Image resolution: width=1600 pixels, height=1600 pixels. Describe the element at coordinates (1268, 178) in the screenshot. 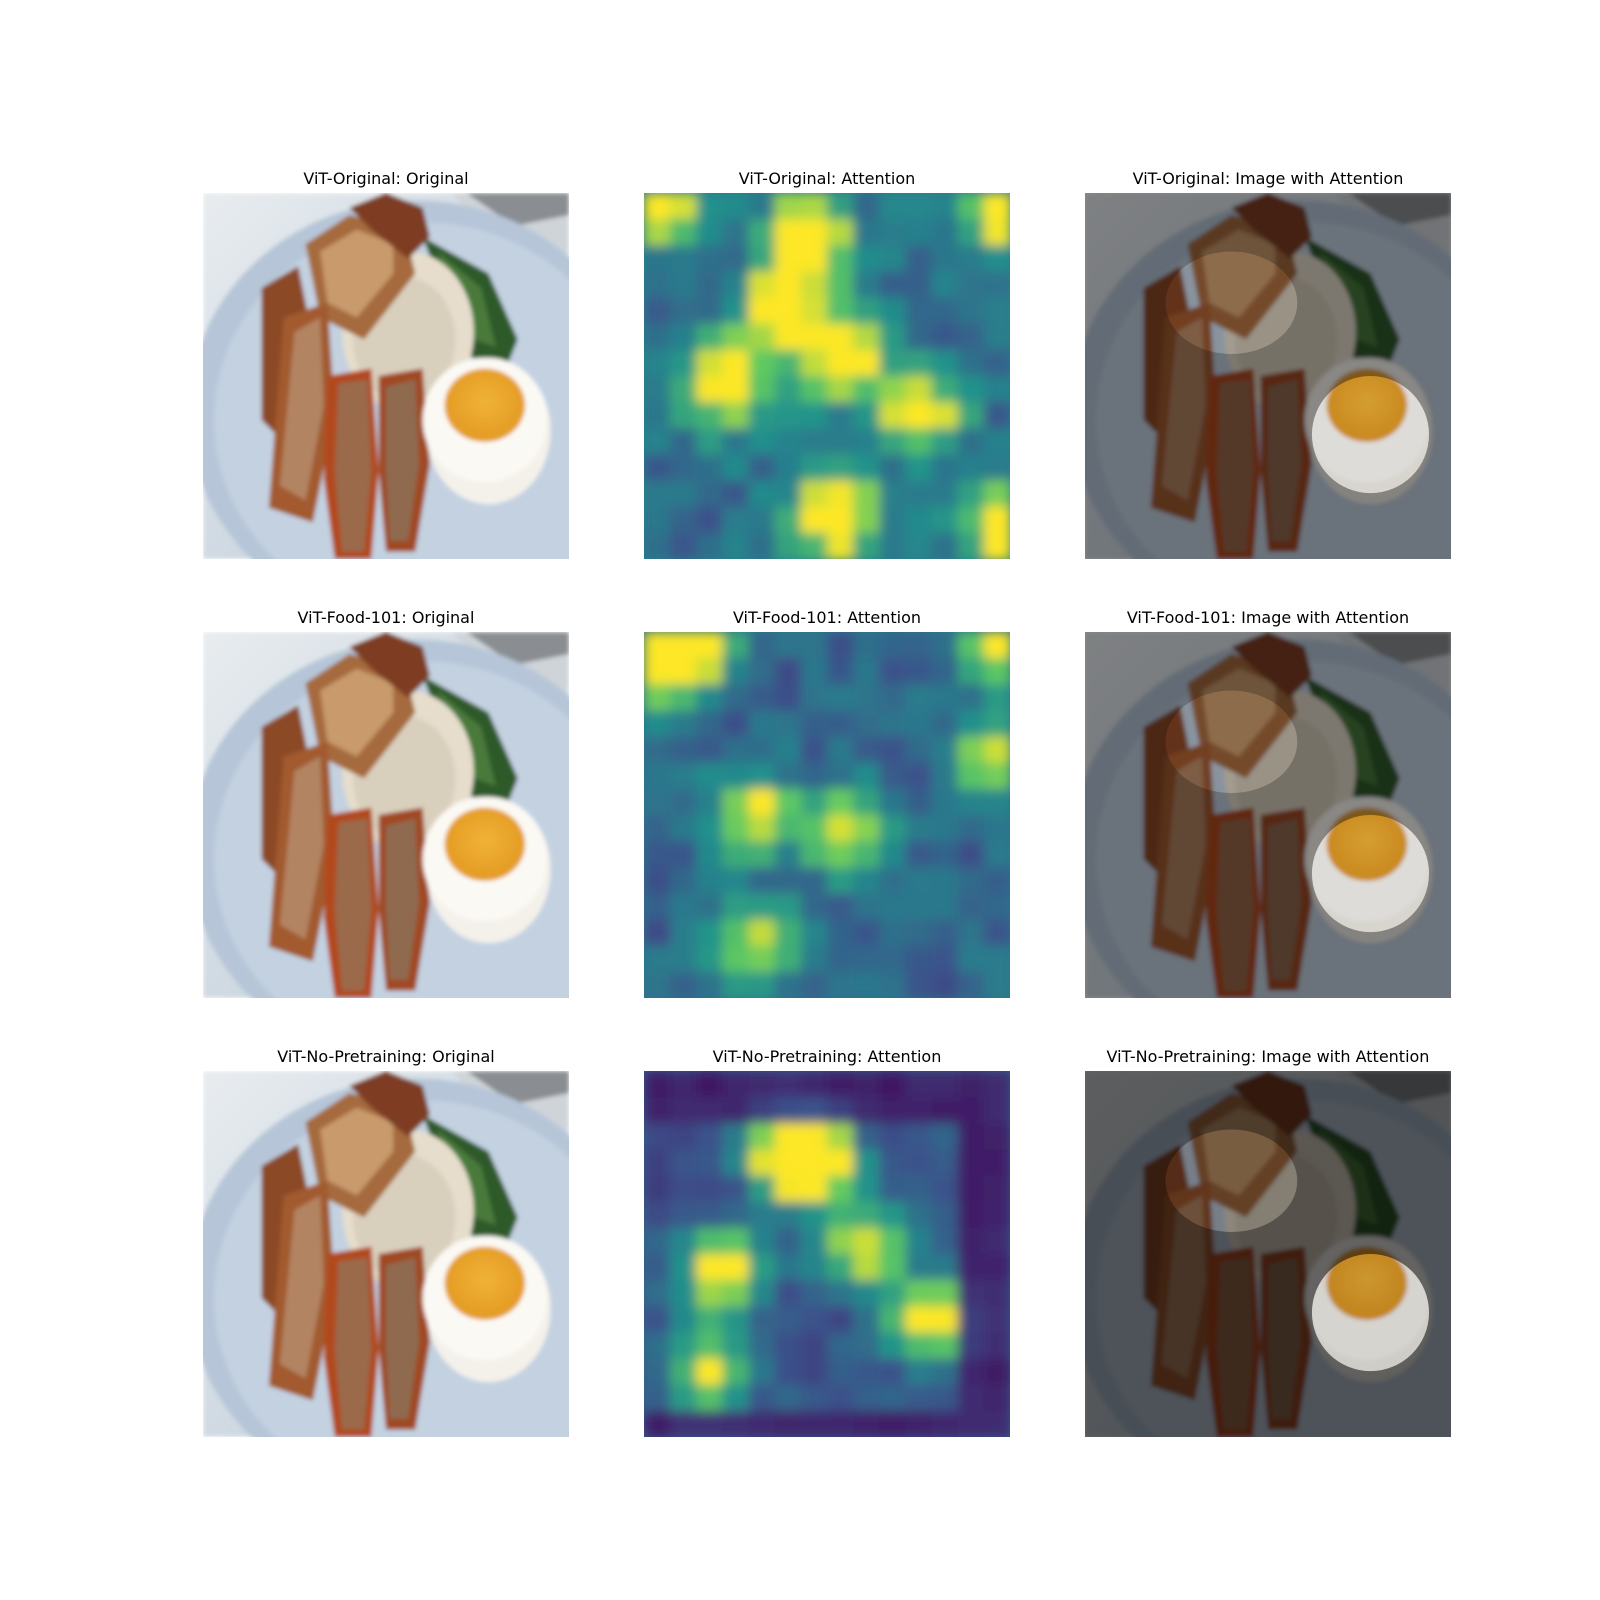

I see `panel-title: ViT-Original: Image with Attention` at that location.